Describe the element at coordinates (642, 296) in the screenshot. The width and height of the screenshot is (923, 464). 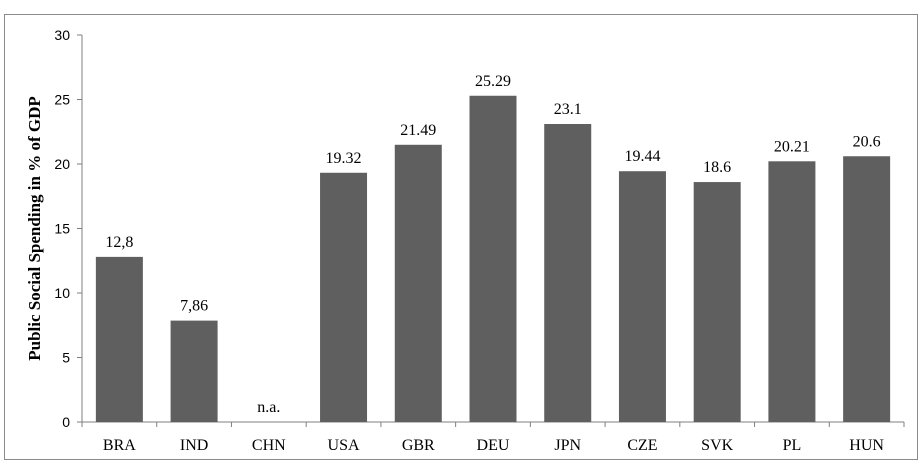
I see `bar-cze` at that location.